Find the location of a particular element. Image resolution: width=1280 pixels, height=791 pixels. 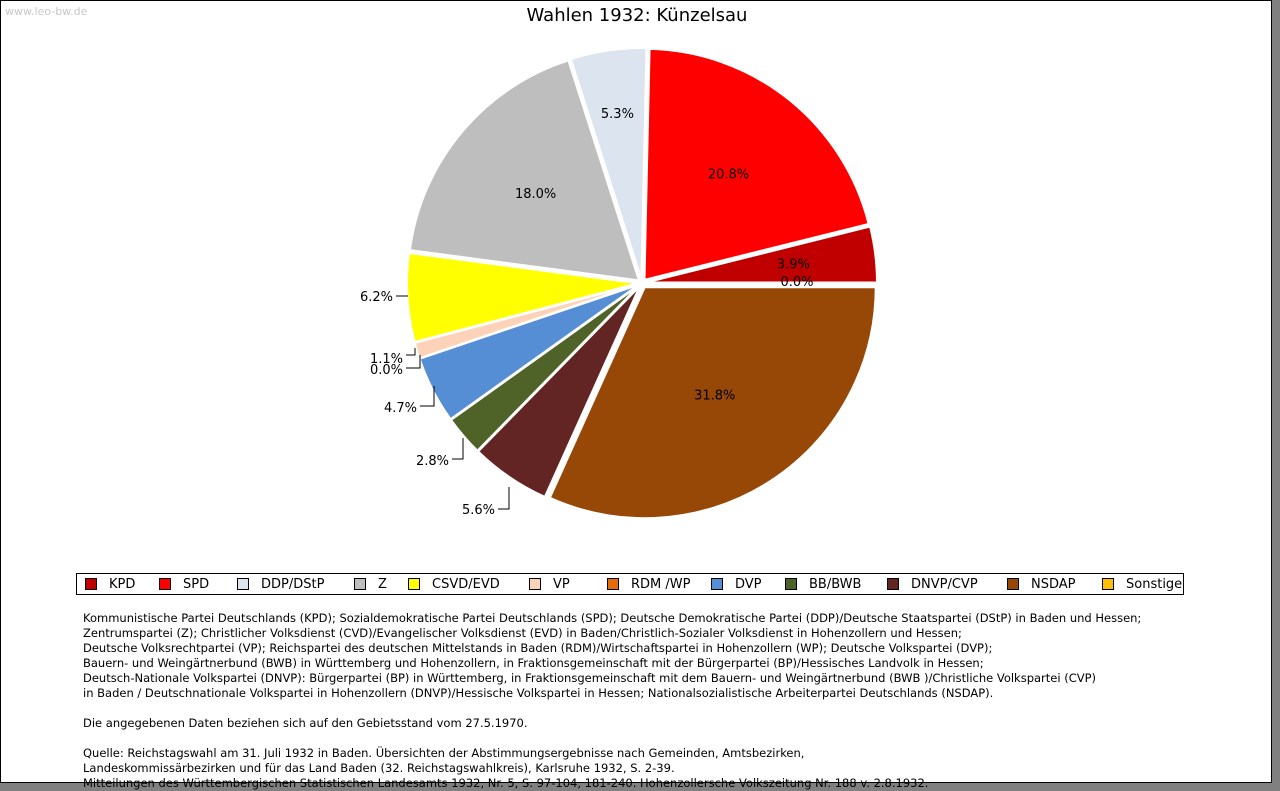

legend-item-rdm-wp: RDM /WP is located at coordinates (648, 584).